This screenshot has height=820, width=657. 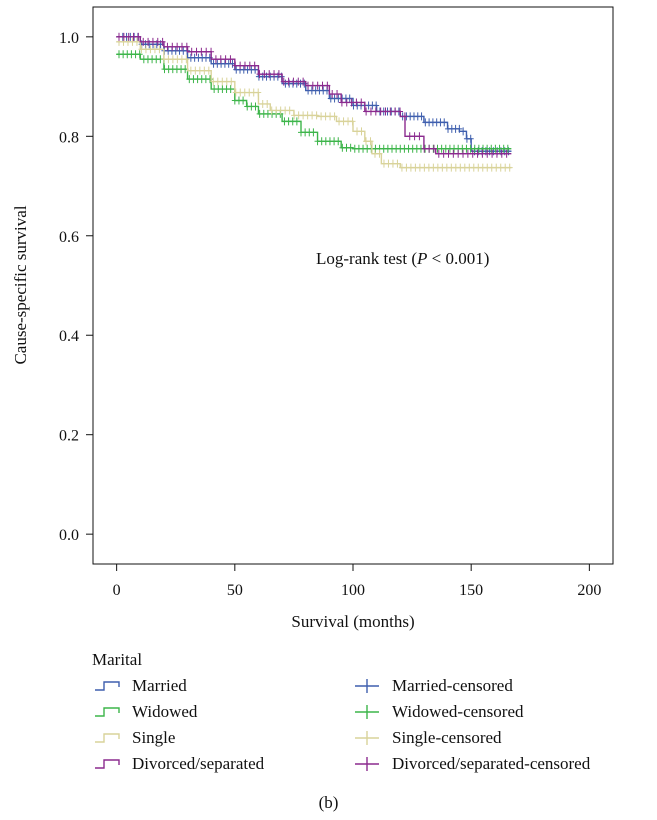 I want to click on x-tick-label: 50, so click(x=235, y=590).